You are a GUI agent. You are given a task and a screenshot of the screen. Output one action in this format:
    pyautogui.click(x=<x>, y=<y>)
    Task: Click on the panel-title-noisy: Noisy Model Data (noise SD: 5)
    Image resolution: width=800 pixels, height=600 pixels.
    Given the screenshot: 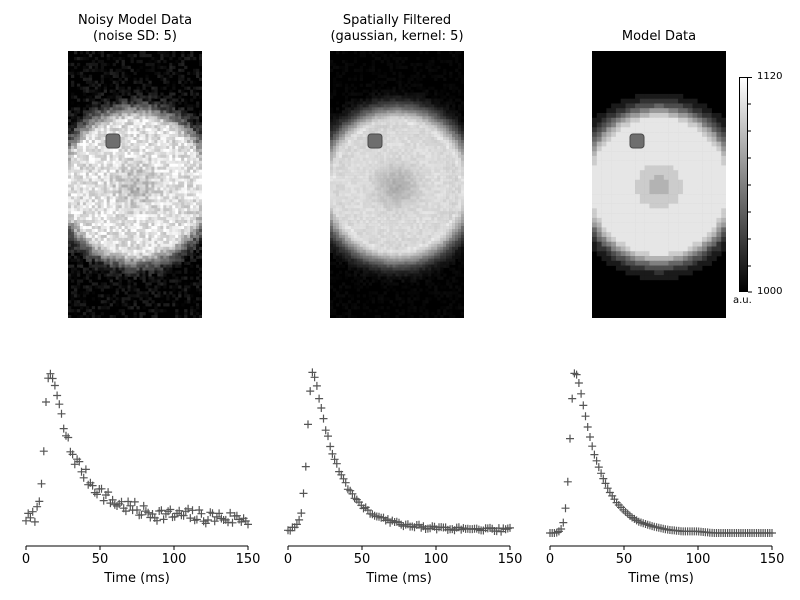 What is the action you would take?
    pyautogui.click(x=135, y=29)
    